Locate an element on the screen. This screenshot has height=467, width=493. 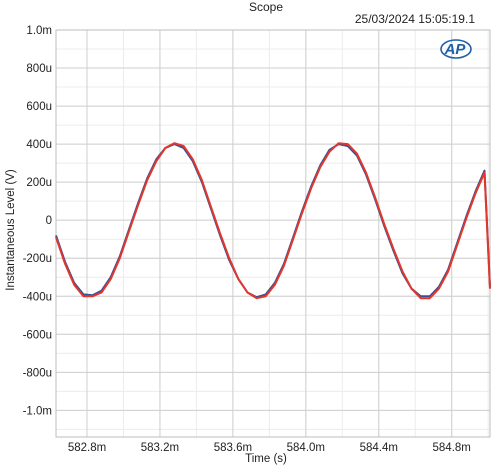
ap-logo-swoosh is located at coordinates (456, 49).